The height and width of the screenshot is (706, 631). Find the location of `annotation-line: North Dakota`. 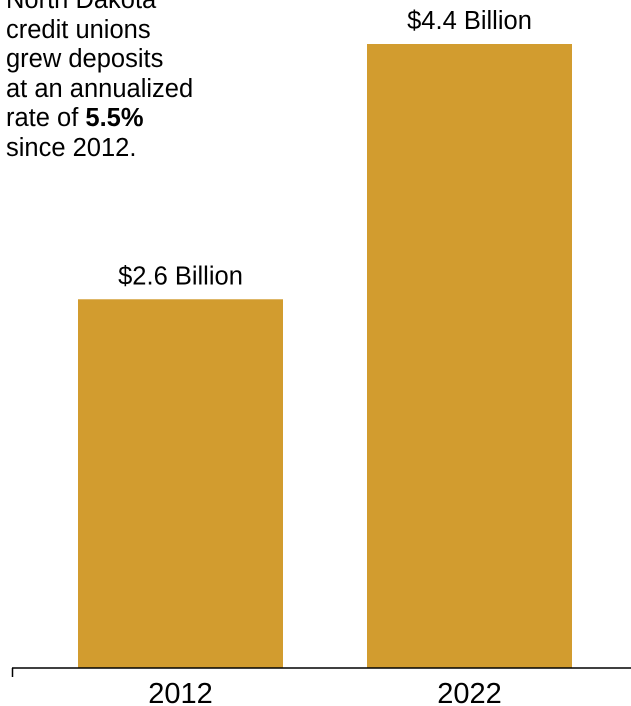

annotation-line: North Dakota is located at coordinates (81, 7).